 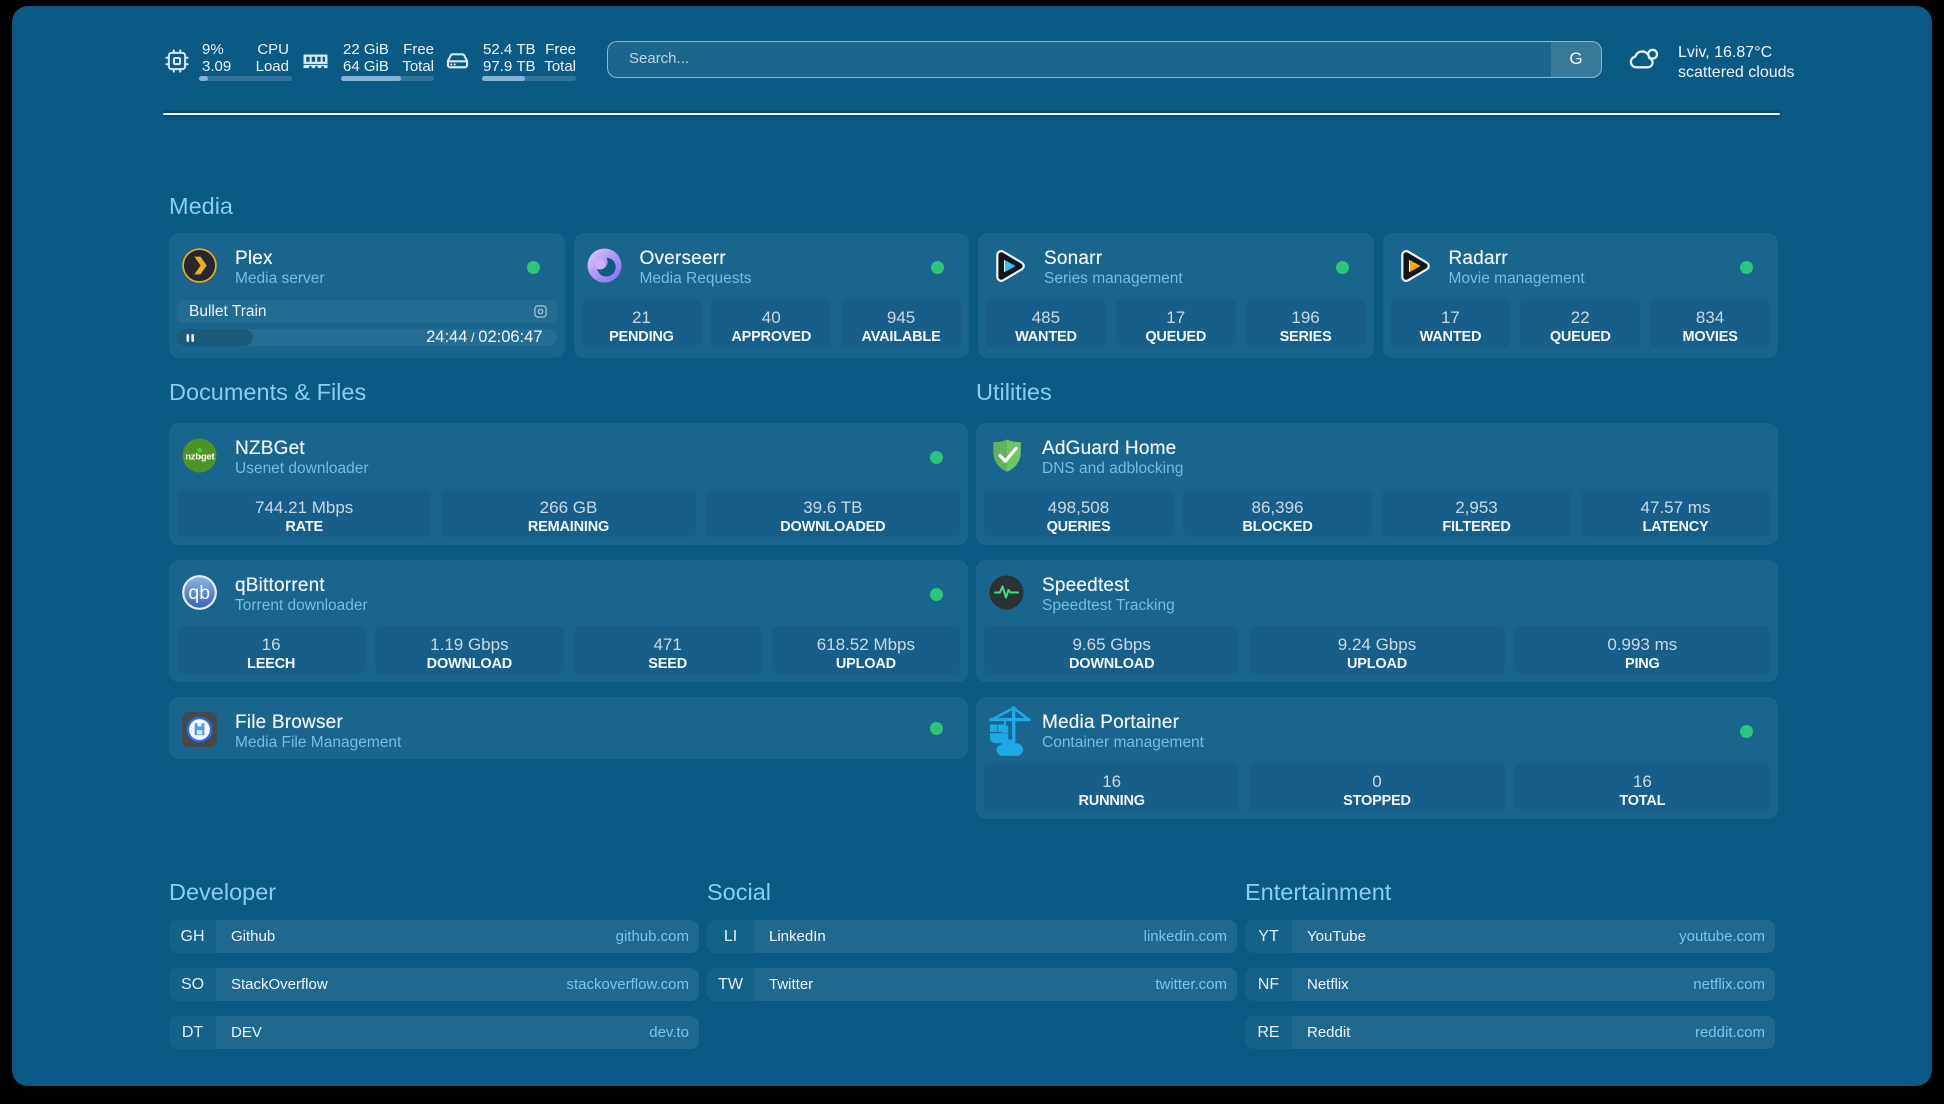 I want to click on svg-text: nzbget, so click(x=200, y=457).